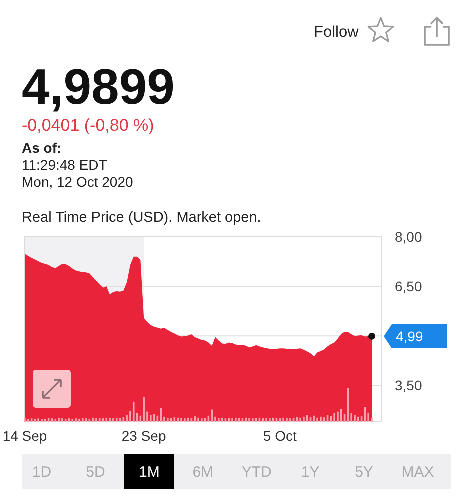 The width and height of the screenshot is (473, 504). I want to click on y-tick-label: 6,50, so click(408, 286).